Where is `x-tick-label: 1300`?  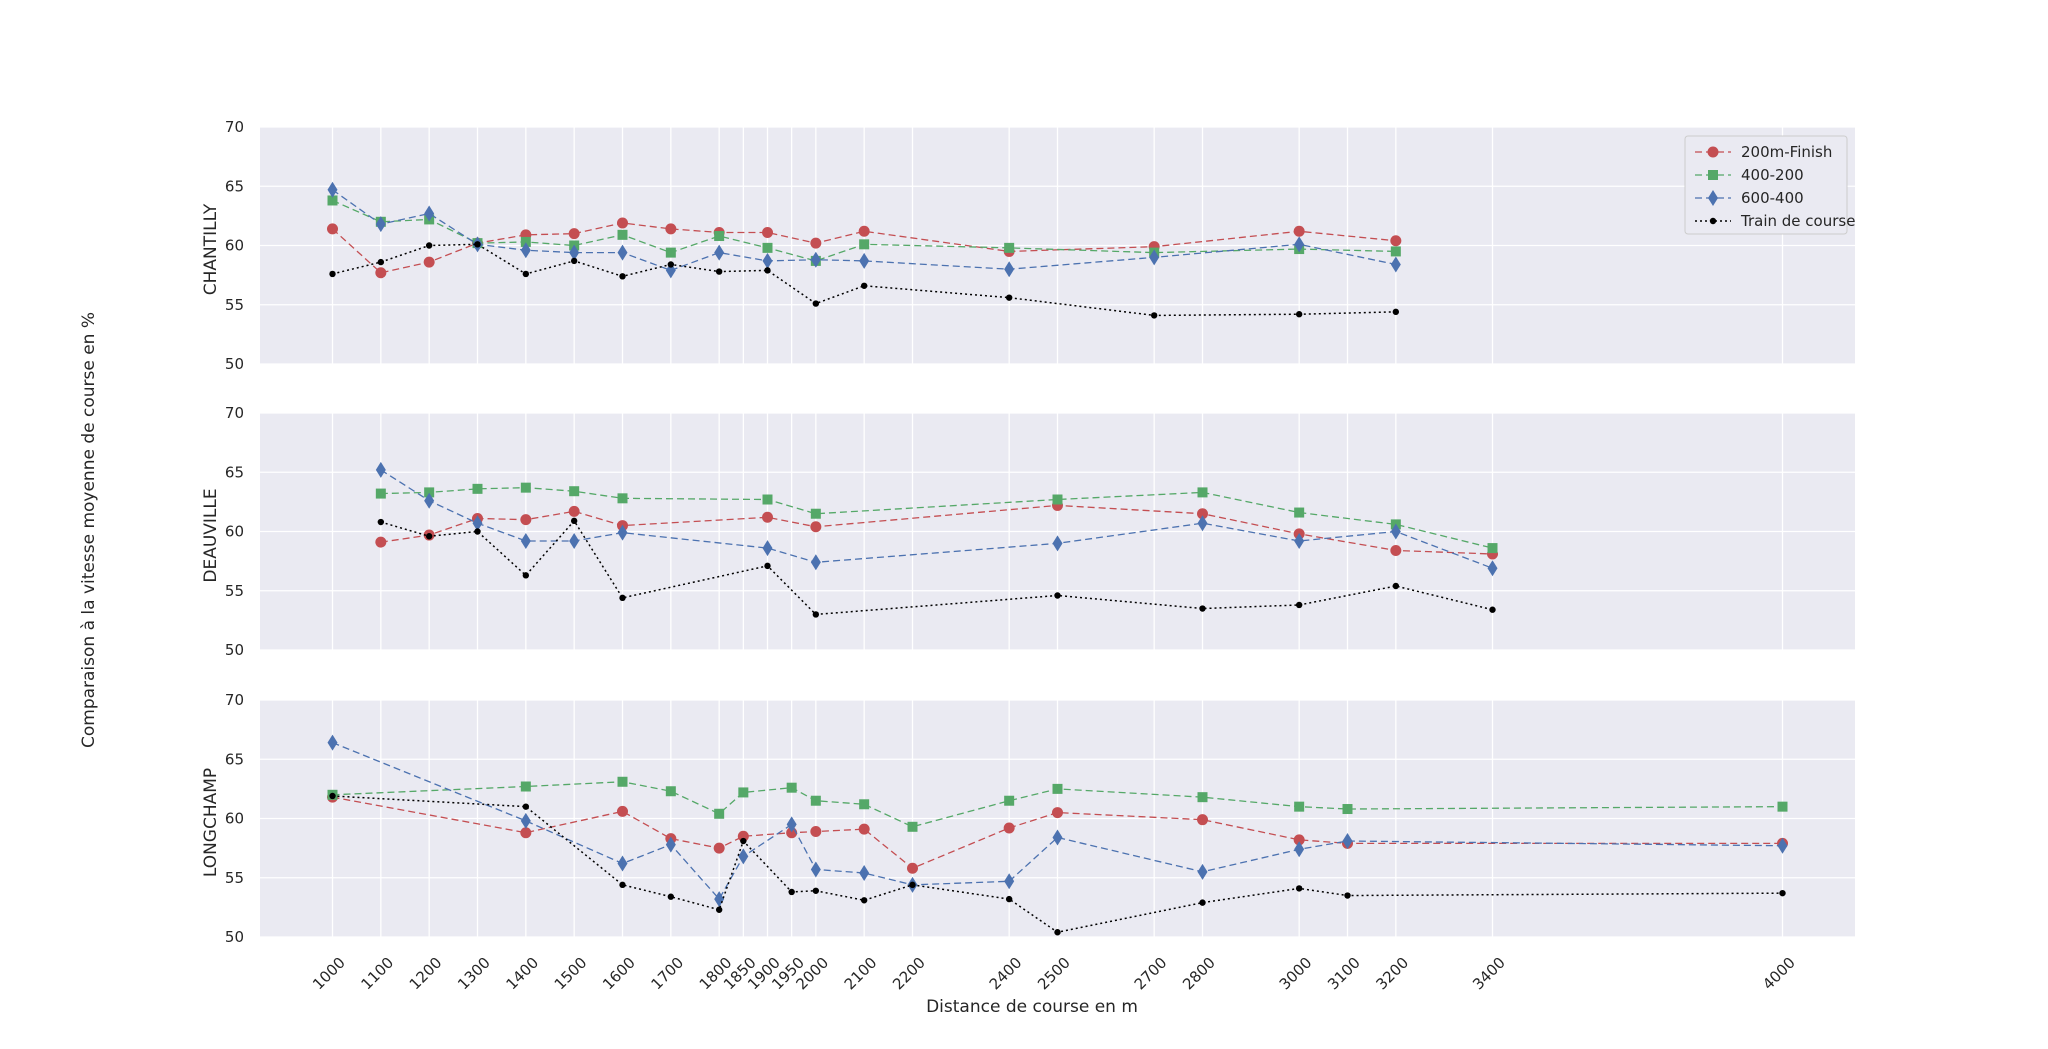
x-tick-label: 1300 is located at coordinates (474, 974).